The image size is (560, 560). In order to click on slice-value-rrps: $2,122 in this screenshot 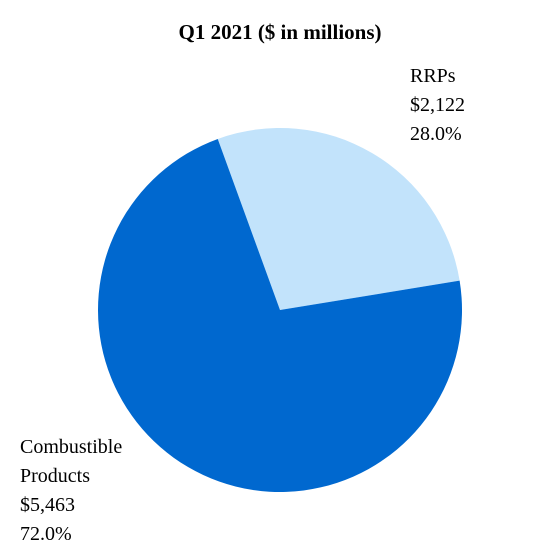, I will do `click(437, 105)`.